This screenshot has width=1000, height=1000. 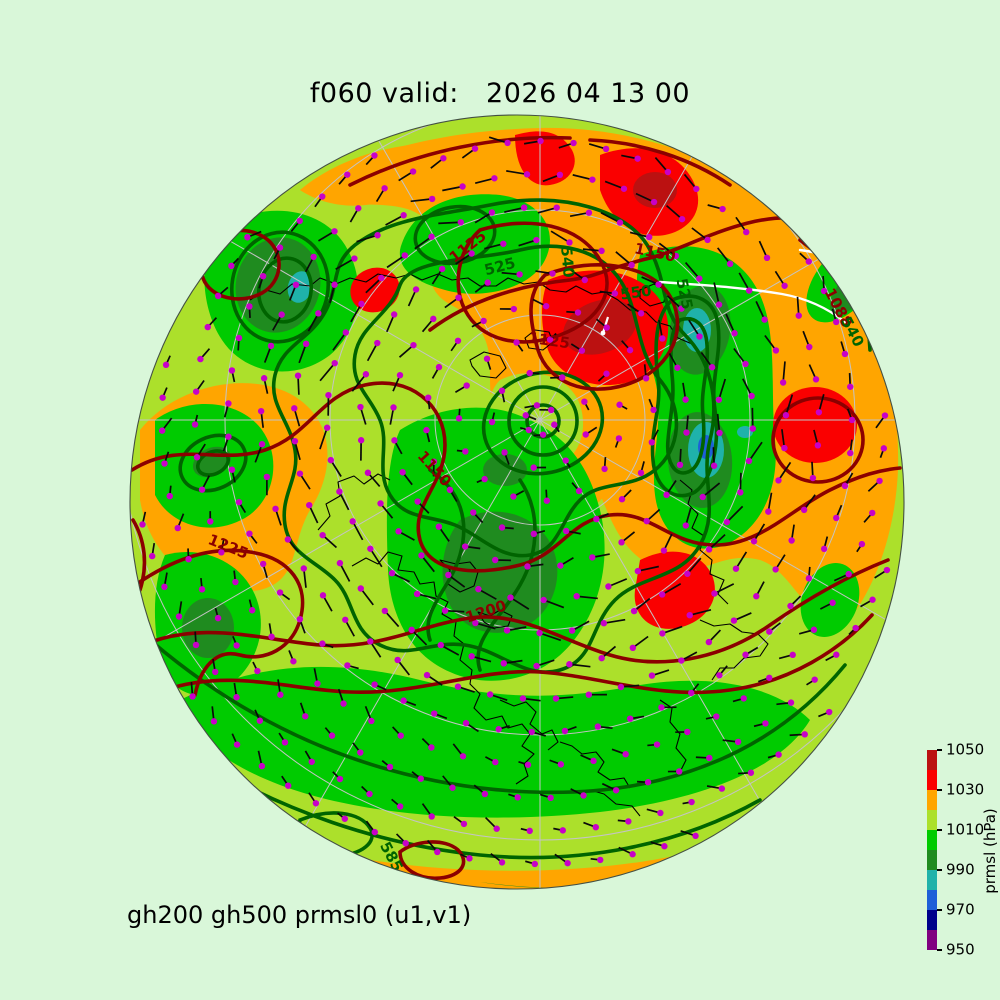 I want to click on colorbar-tick-label: 1010, so click(x=965, y=829).